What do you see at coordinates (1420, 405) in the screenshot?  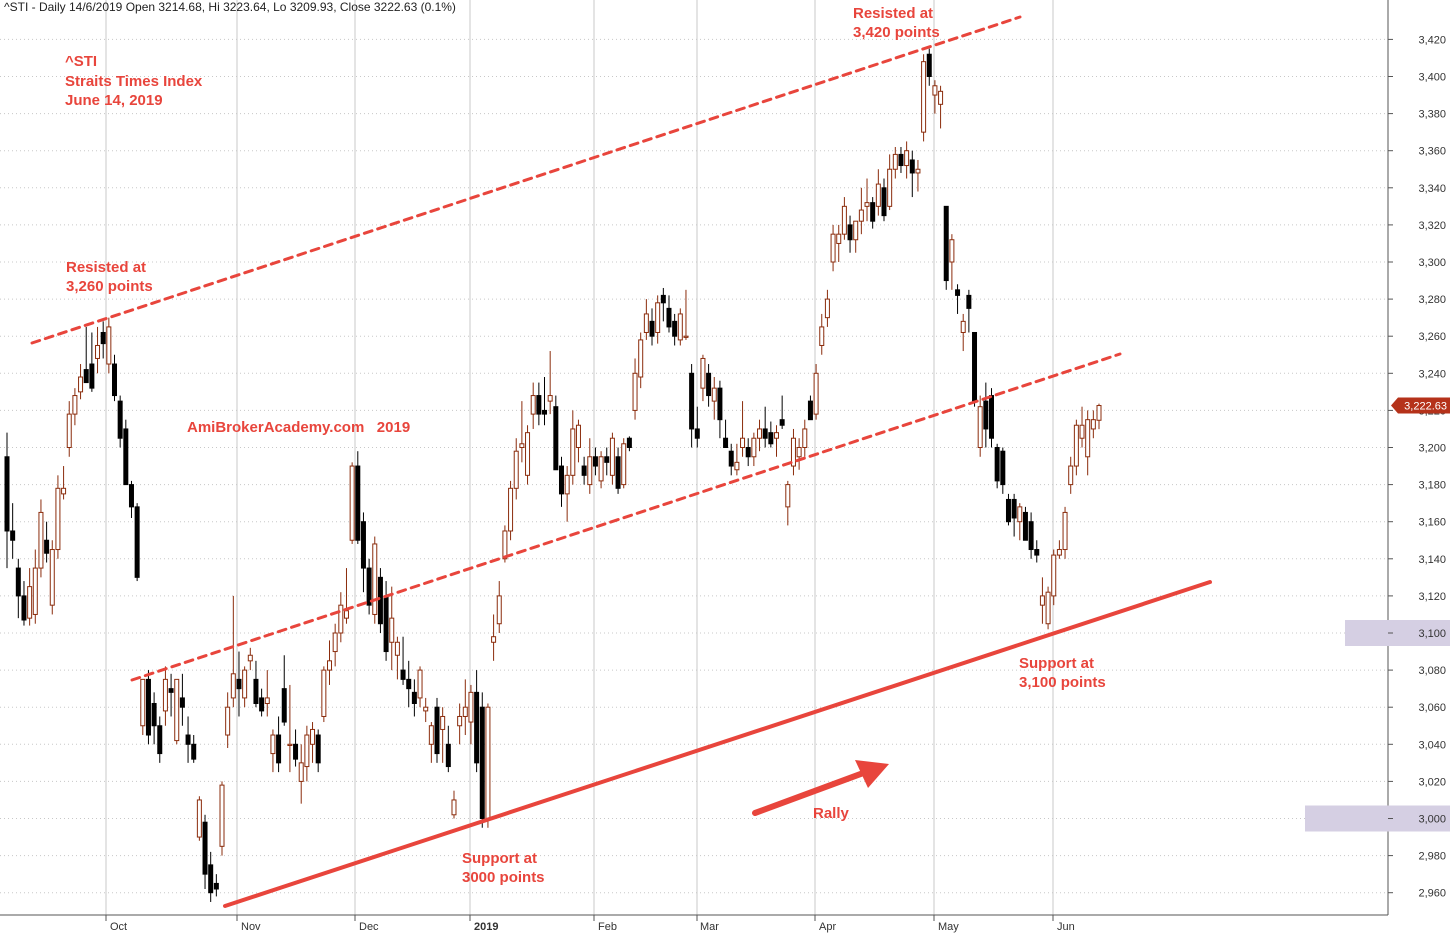 I see `last-price-tag: 3,222.63` at bounding box center [1420, 405].